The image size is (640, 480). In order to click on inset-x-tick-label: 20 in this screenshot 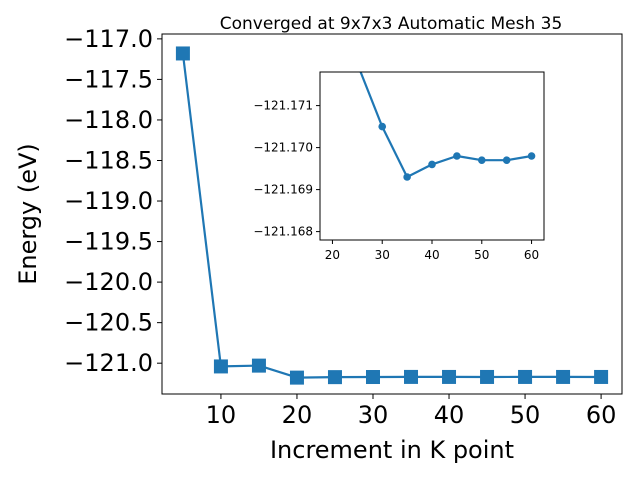, I will do `click(332, 255)`.